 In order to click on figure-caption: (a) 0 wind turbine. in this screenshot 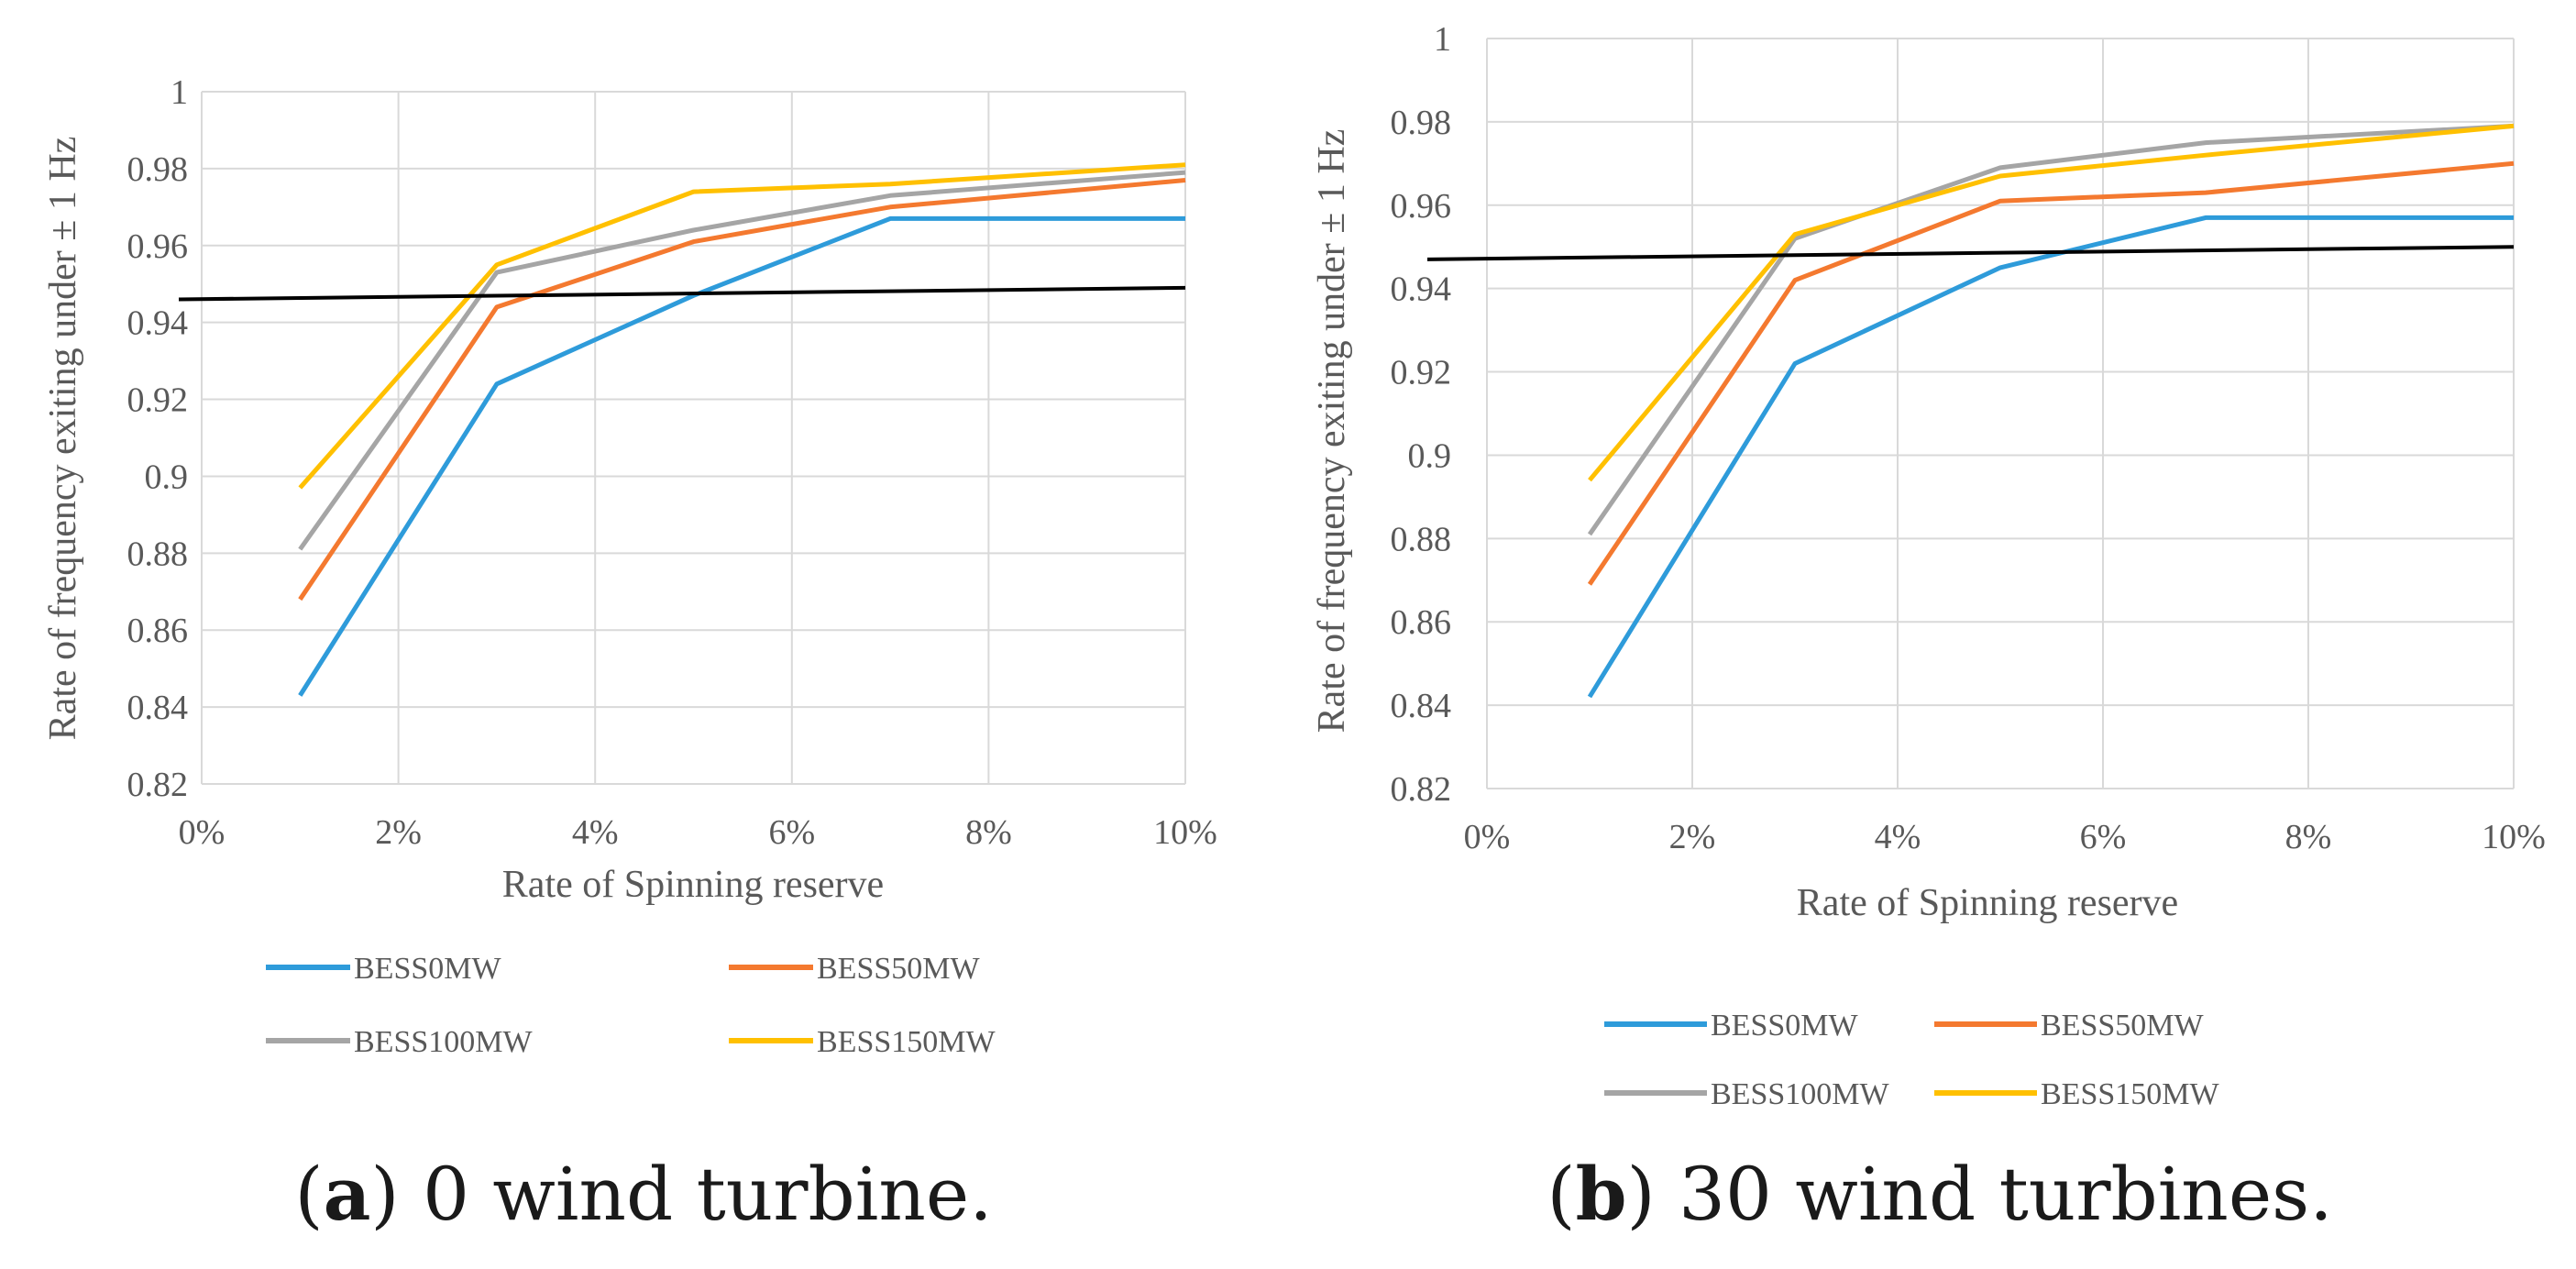, I will do `click(643, 1194)`.